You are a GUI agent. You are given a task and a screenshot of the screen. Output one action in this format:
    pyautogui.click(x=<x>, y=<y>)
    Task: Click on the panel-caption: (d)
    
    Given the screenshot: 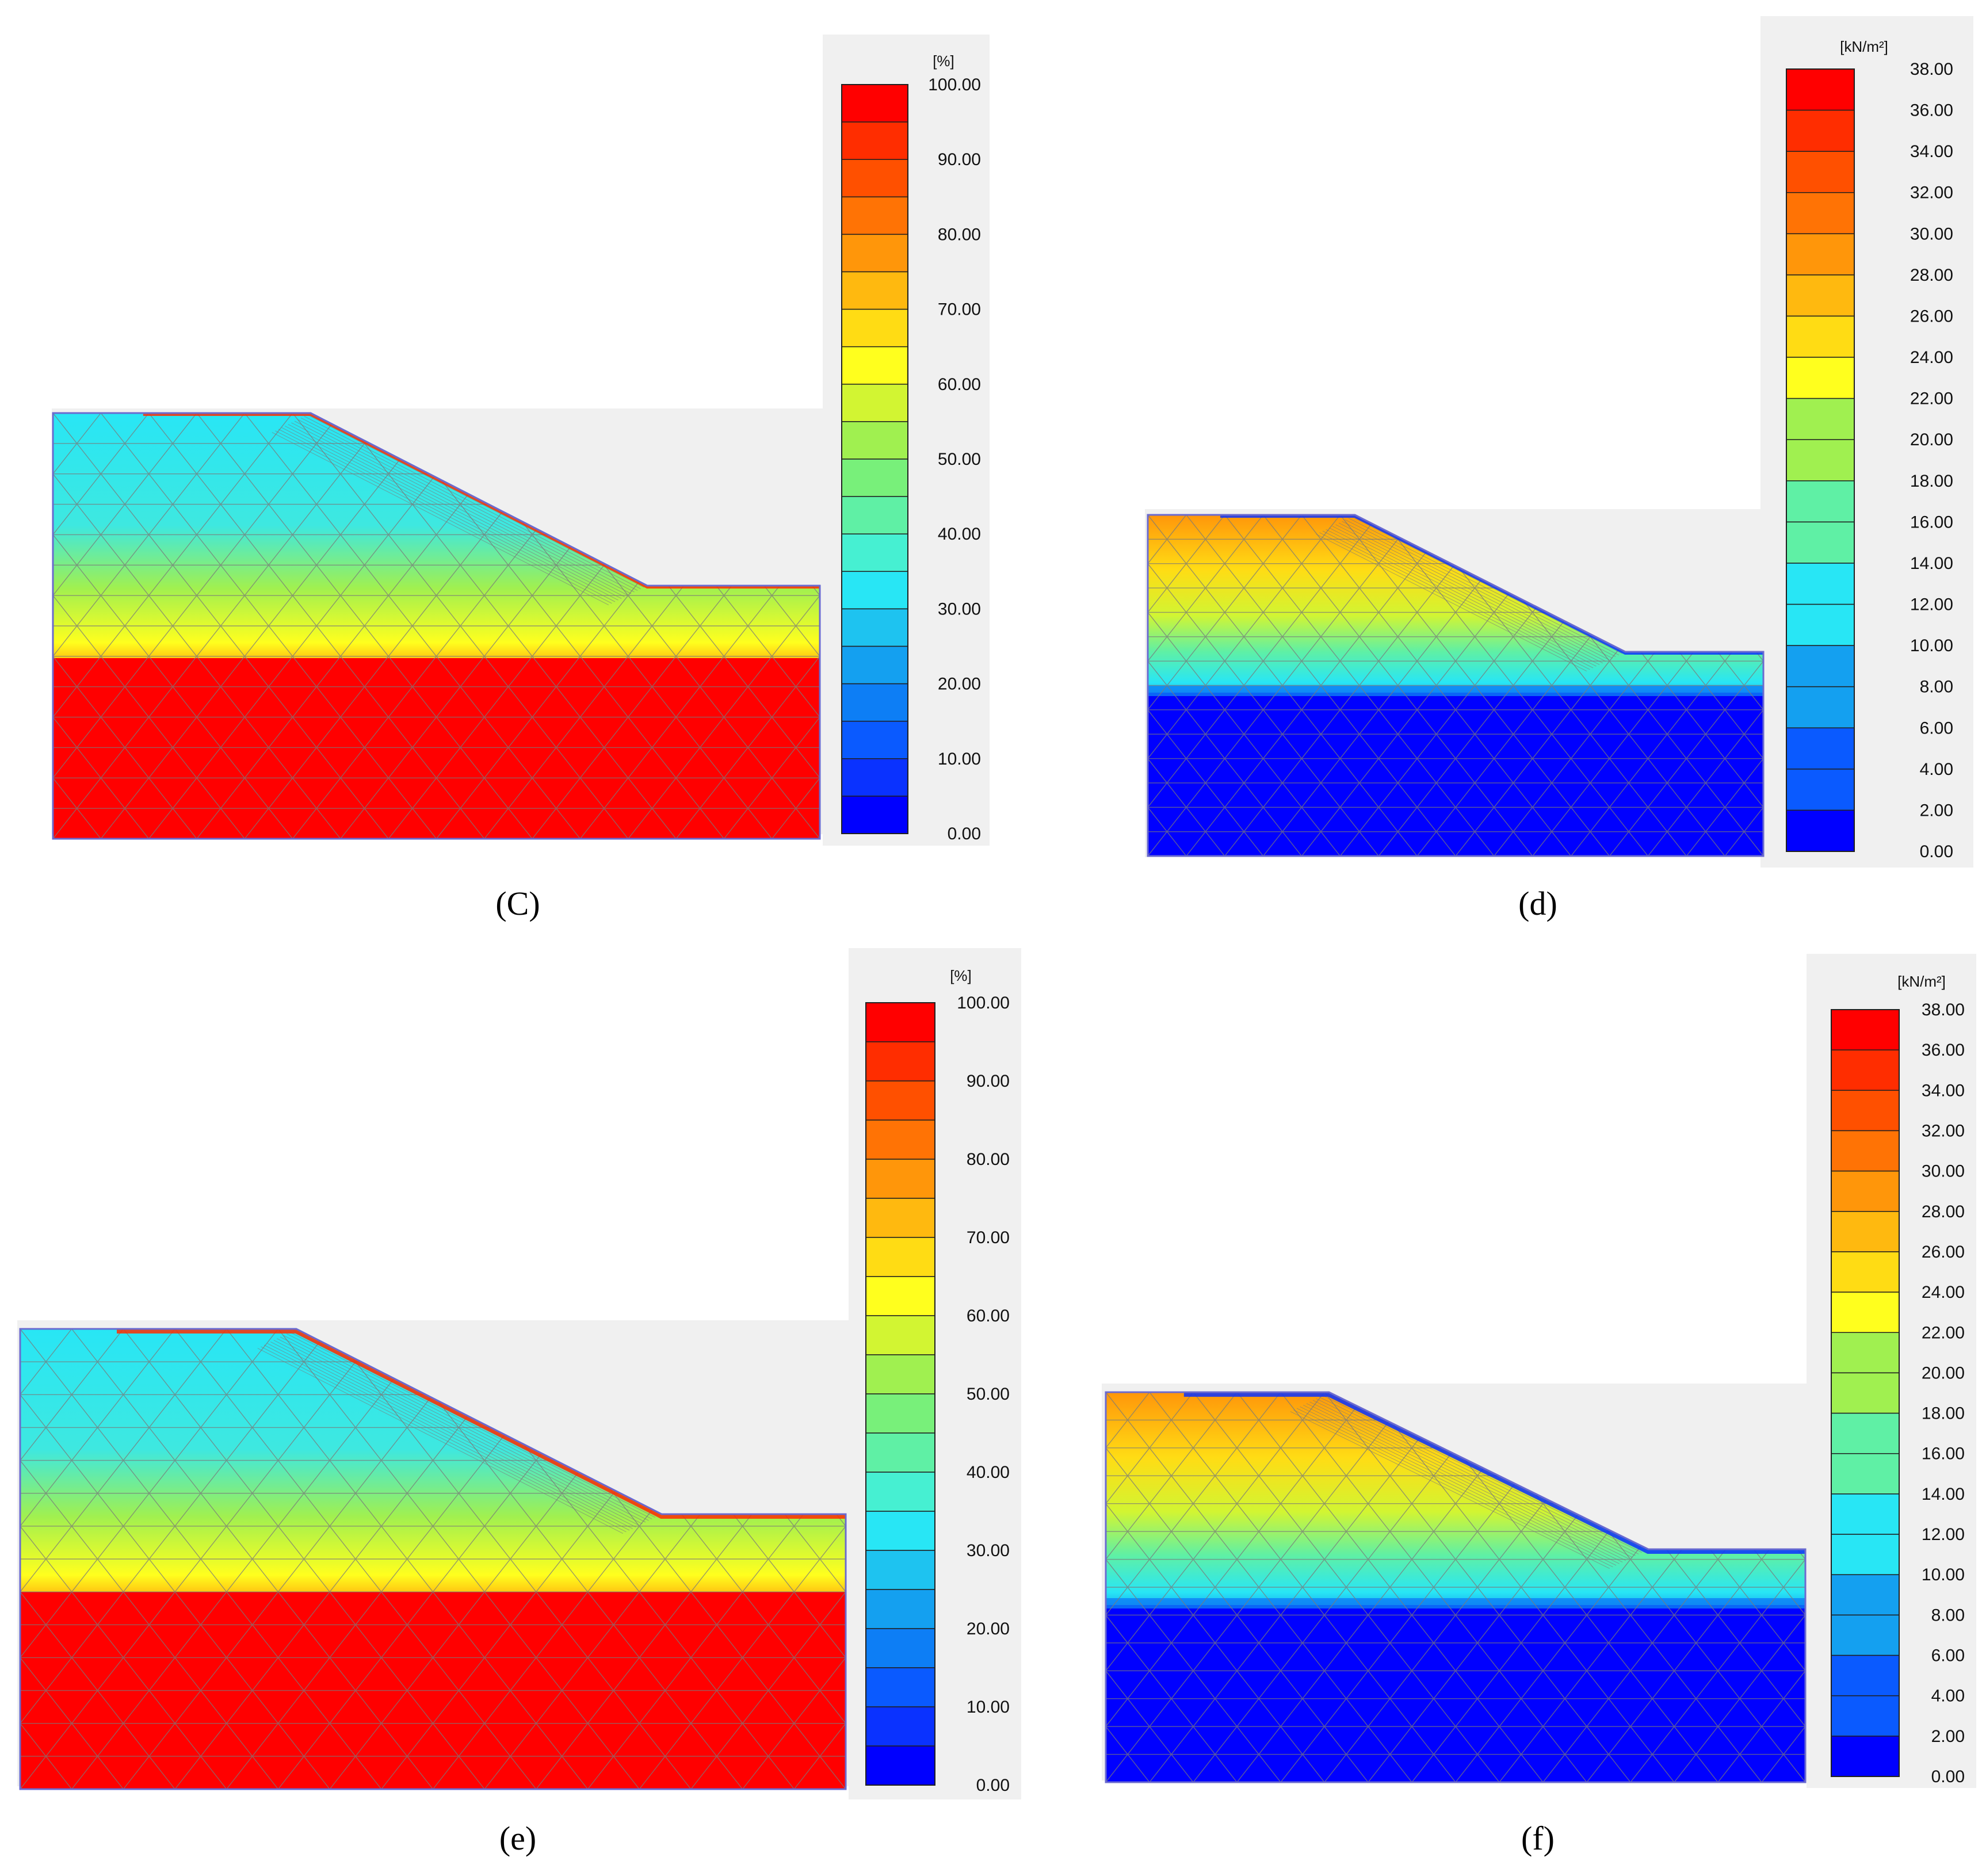 What is the action you would take?
    pyautogui.click(x=1537, y=903)
    